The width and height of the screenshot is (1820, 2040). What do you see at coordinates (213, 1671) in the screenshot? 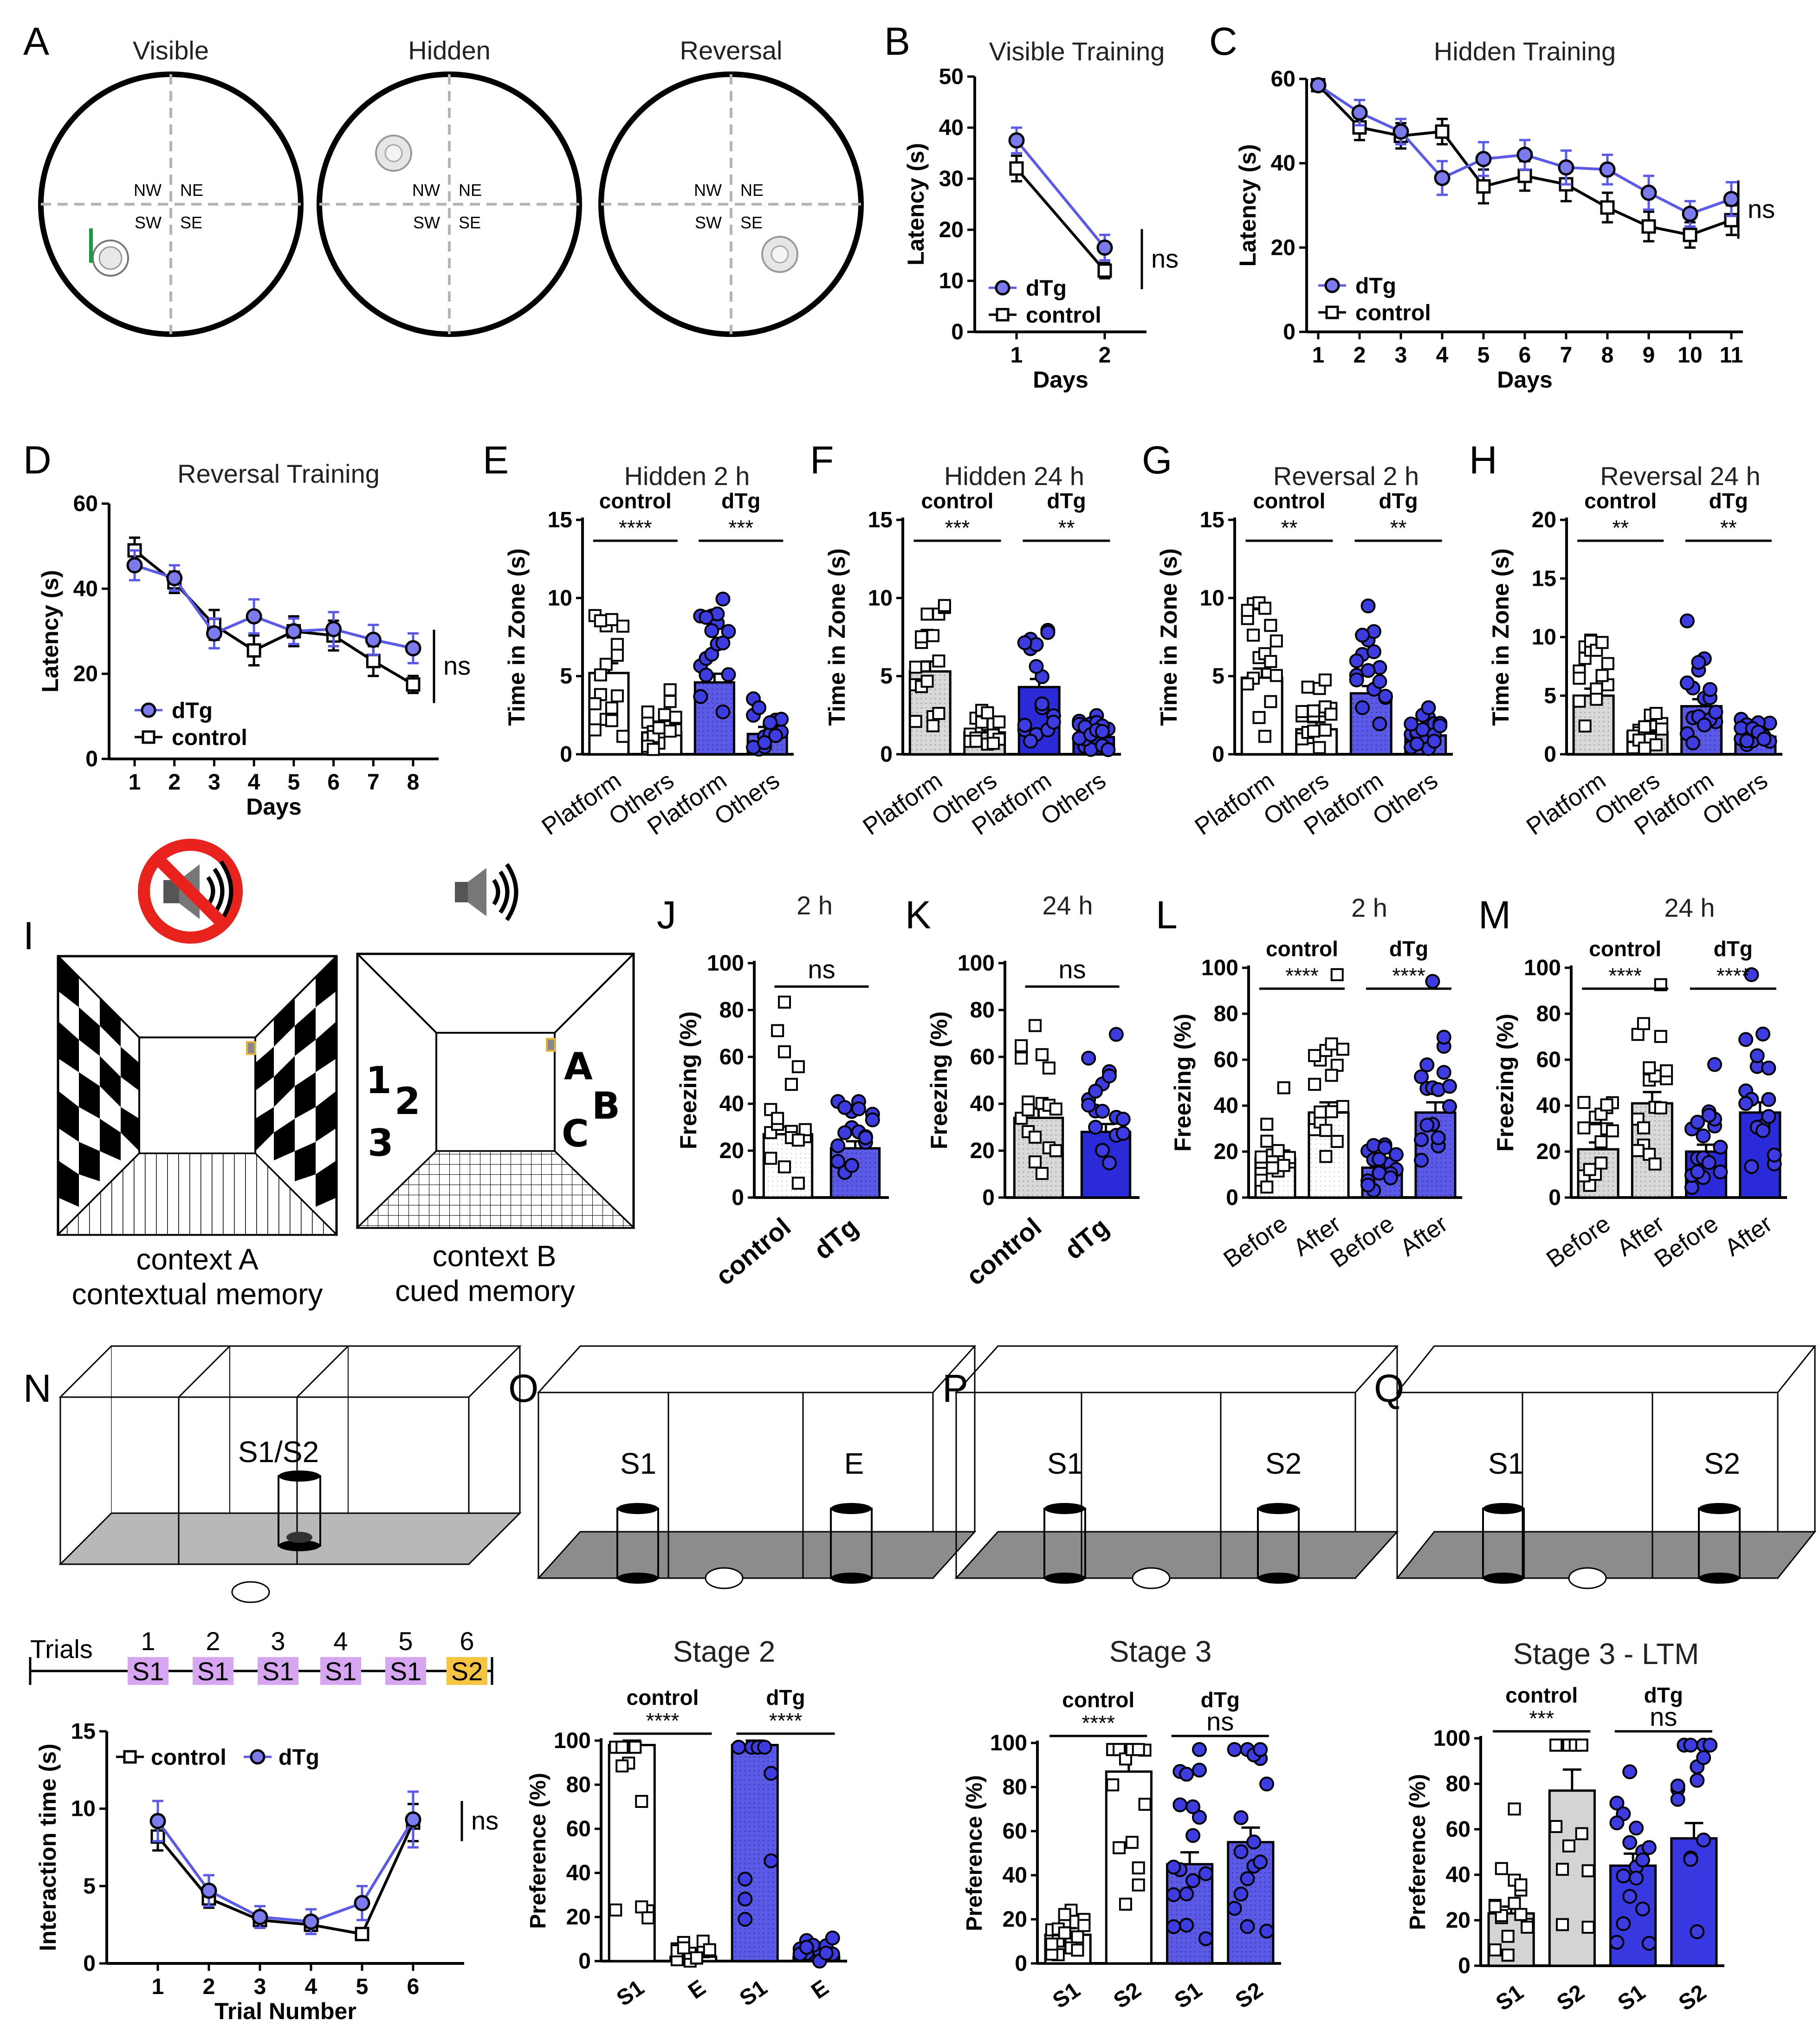
I see `trial-stimulus: S1` at bounding box center [213, 1671].